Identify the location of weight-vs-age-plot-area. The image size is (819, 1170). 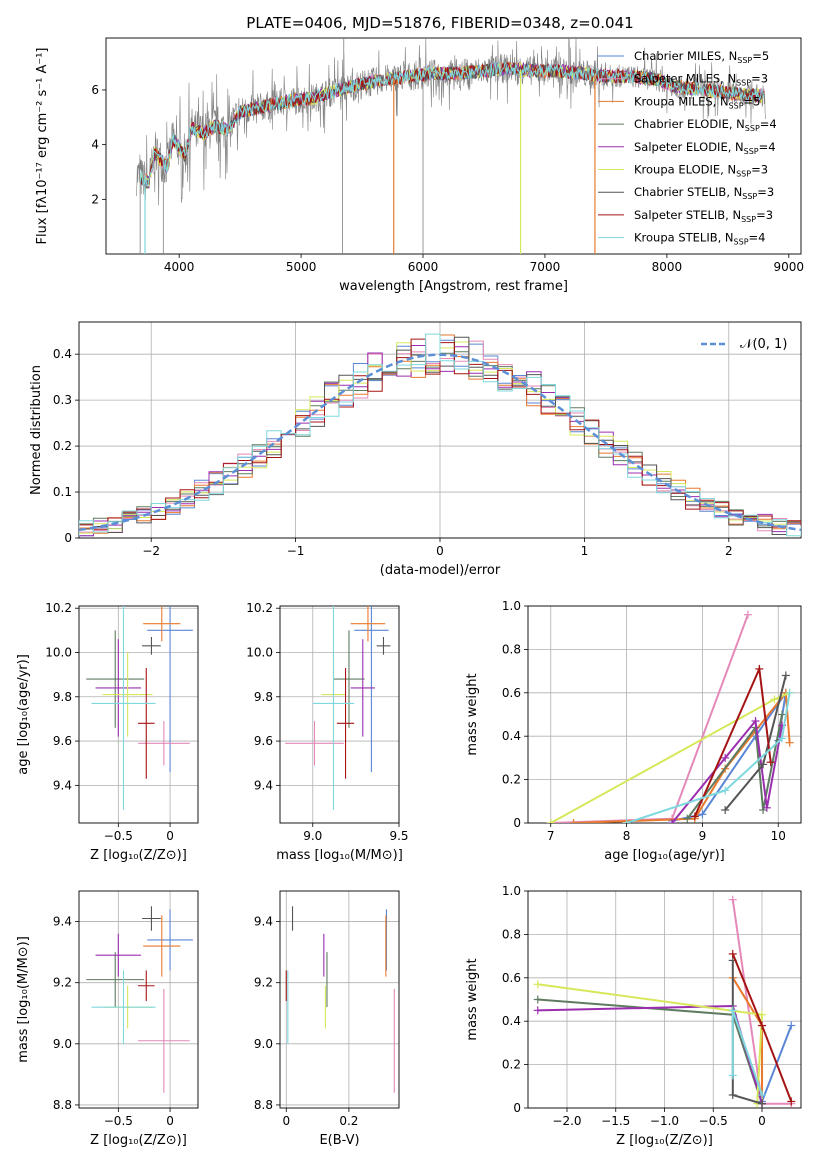
(670, 716).